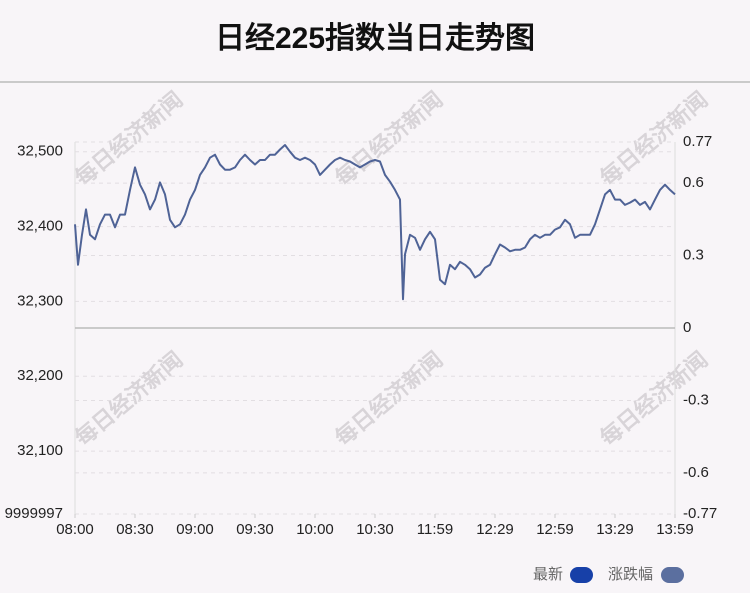 The width and height of the screenshot is (750, 593). I want to click on legend-label: 涨跌幅, so click(630, 574).